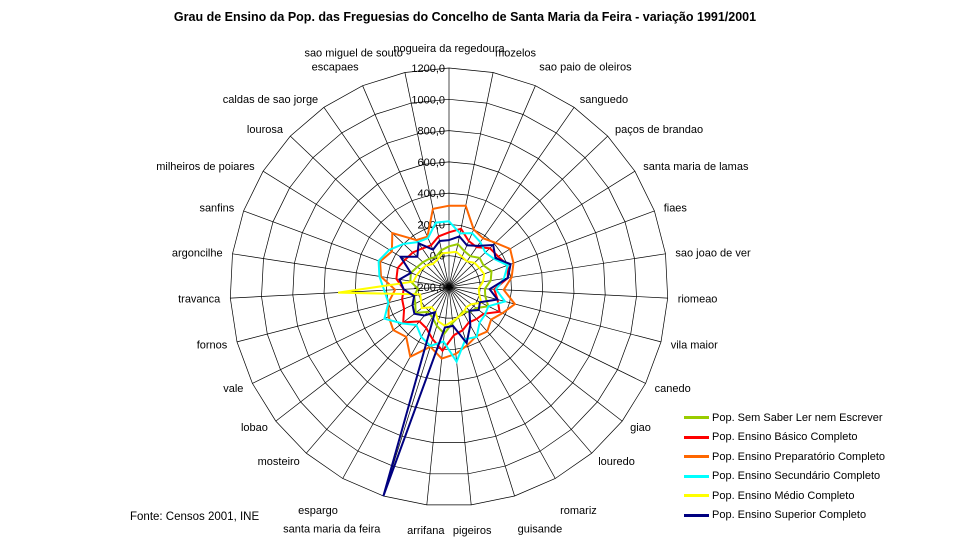 The height and width of the screenshot is (541, 975). Describe the element at coordinates (472, 531) in the screenshot. I see `category-label: pigeiros` at that location.